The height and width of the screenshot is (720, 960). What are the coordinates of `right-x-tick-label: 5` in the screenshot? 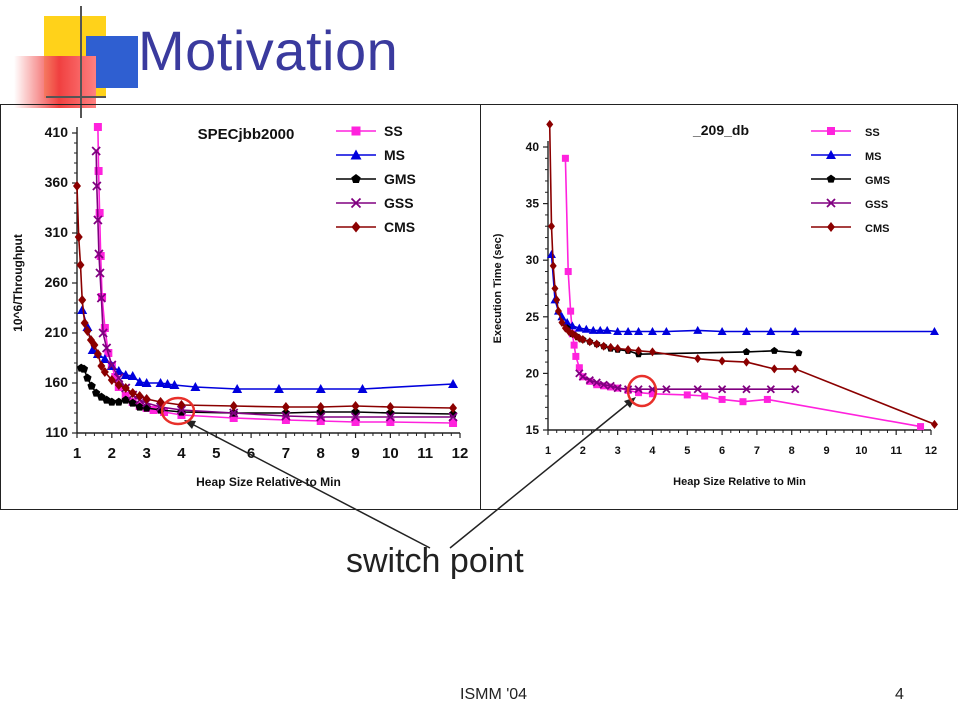 It's located at (687, 451).